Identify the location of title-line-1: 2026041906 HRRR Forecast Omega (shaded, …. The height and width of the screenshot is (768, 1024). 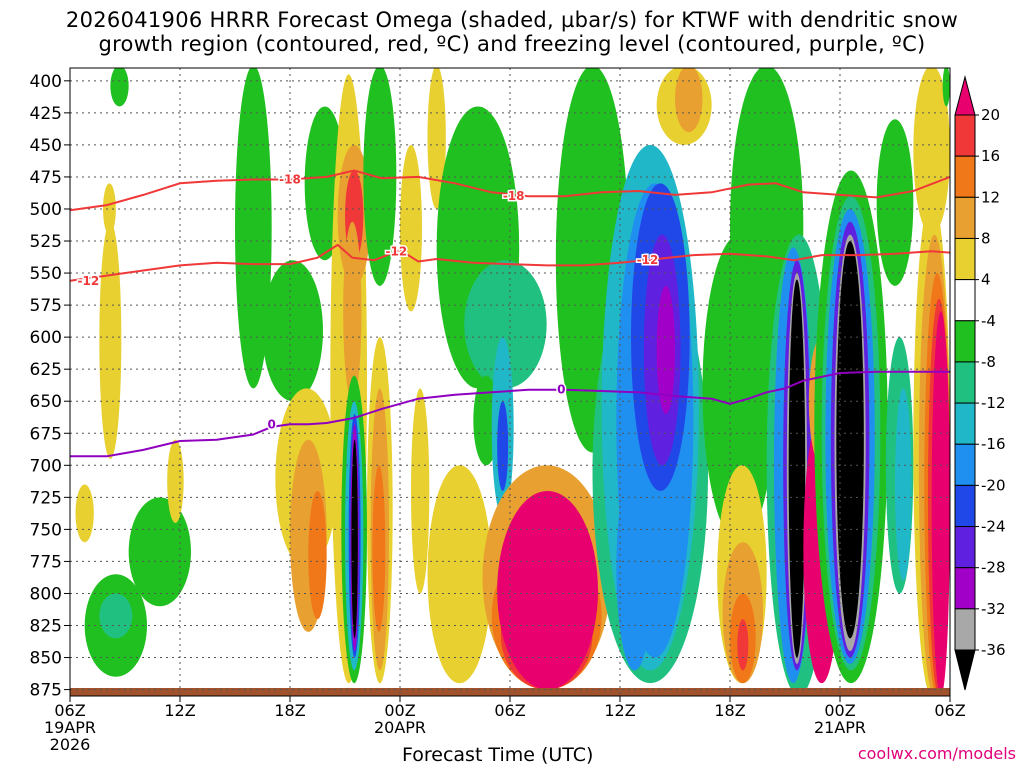
(512, 20).